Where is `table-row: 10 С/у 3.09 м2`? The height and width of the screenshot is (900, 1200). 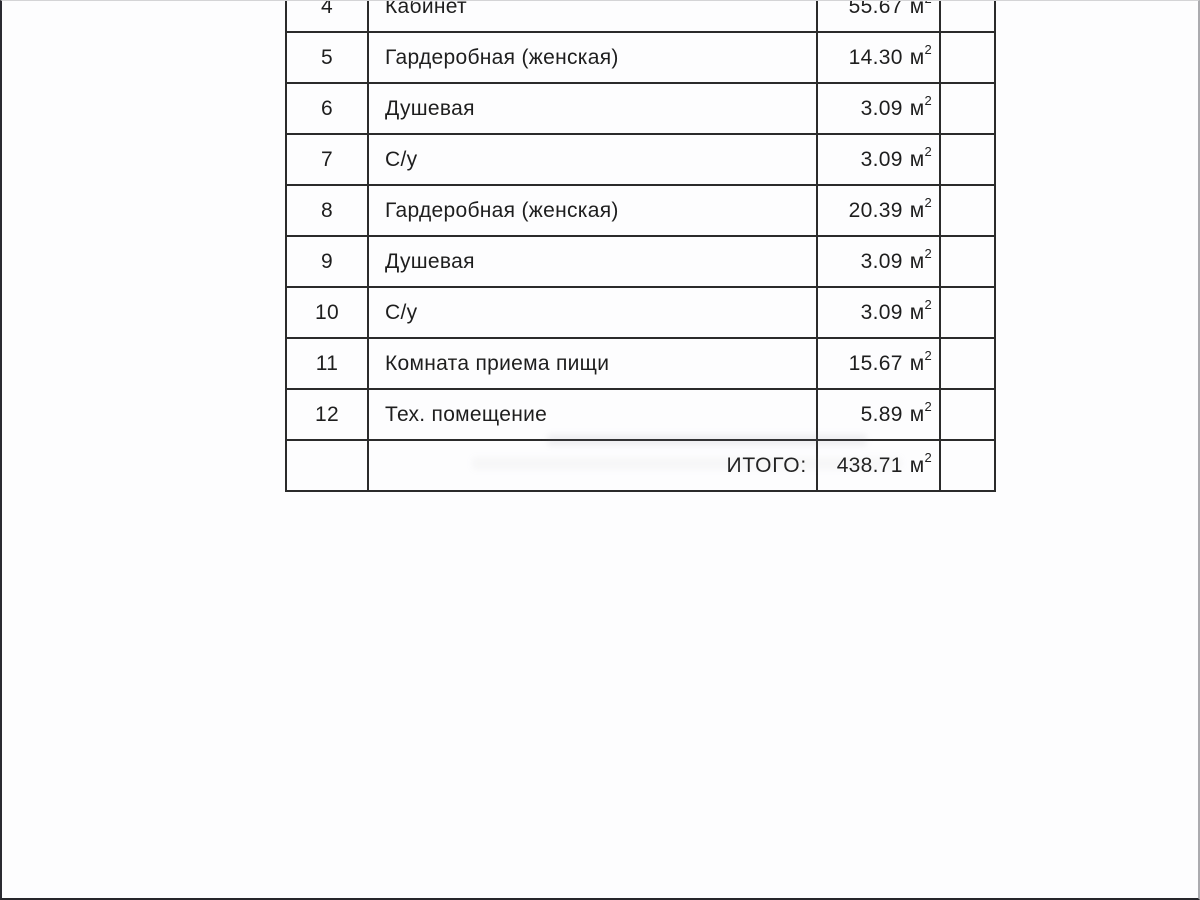 table-row: 10 С/у 3.09 м2 is located at coordinates (640, 313).